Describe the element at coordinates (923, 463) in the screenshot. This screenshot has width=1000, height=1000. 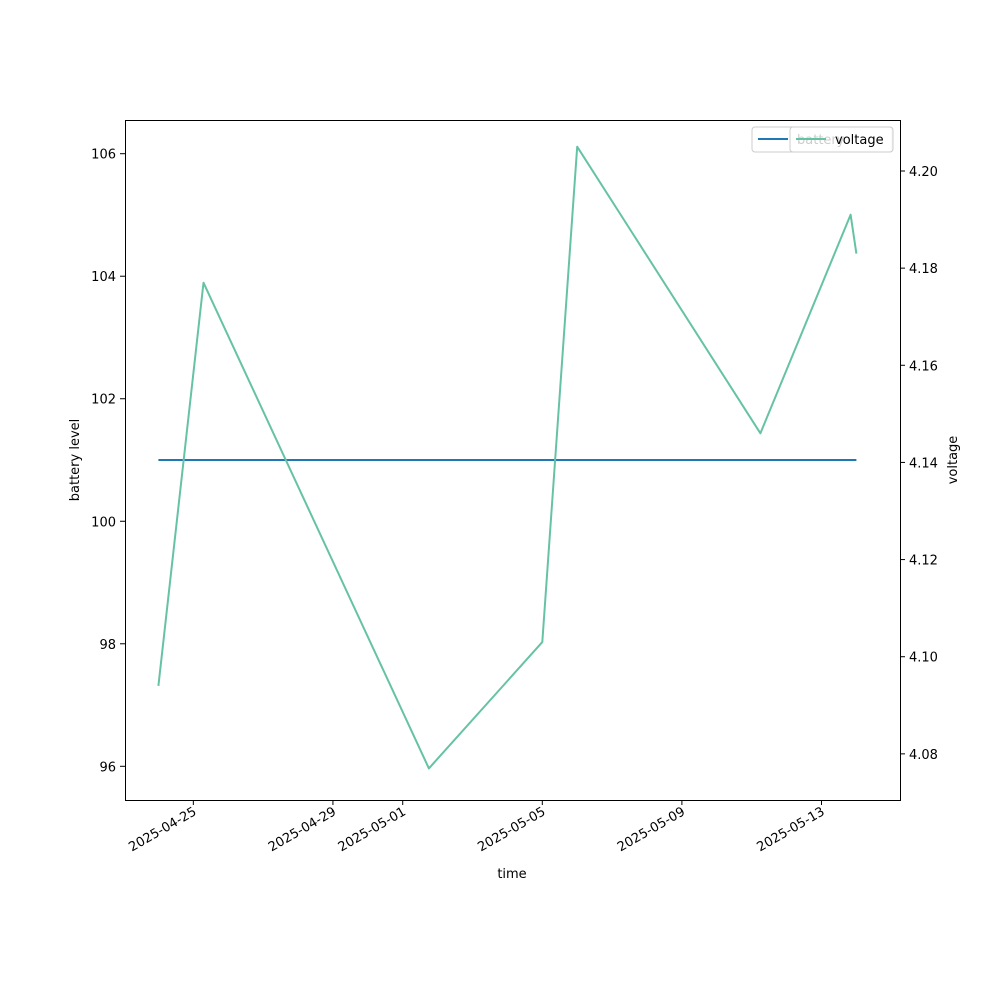
I see `y-right-tick-label: 4.14` at that location.